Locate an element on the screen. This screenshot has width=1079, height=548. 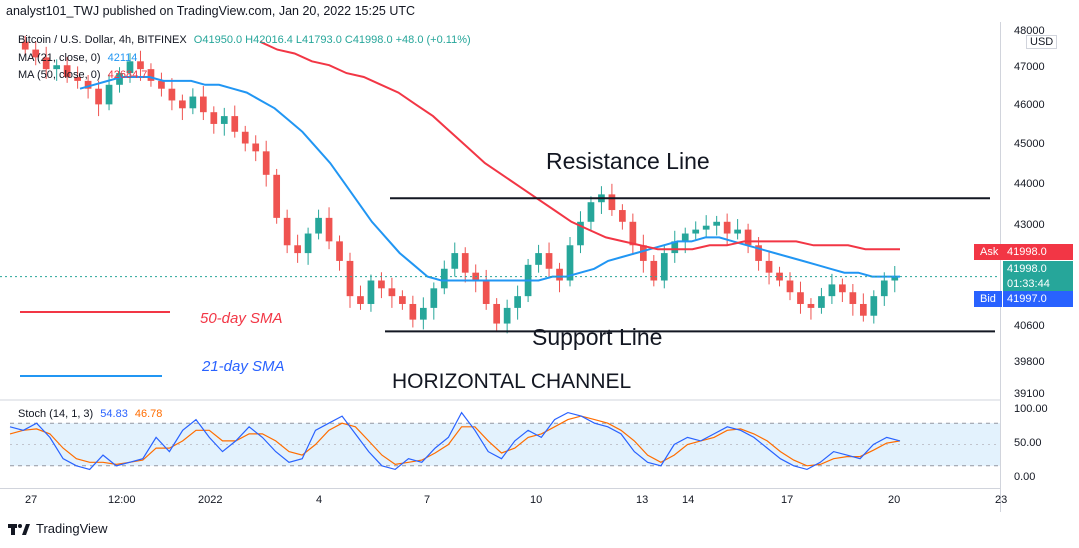
stoch-label: Stoch (14, 1, 3) is located at coordinates (56, 414).